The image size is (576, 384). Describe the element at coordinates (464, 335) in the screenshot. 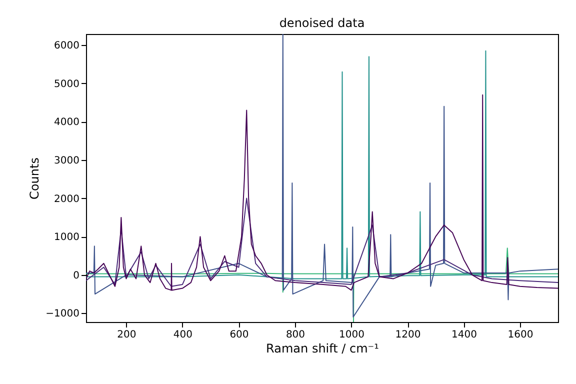

I see `x-tick-label: 1400` at that location.